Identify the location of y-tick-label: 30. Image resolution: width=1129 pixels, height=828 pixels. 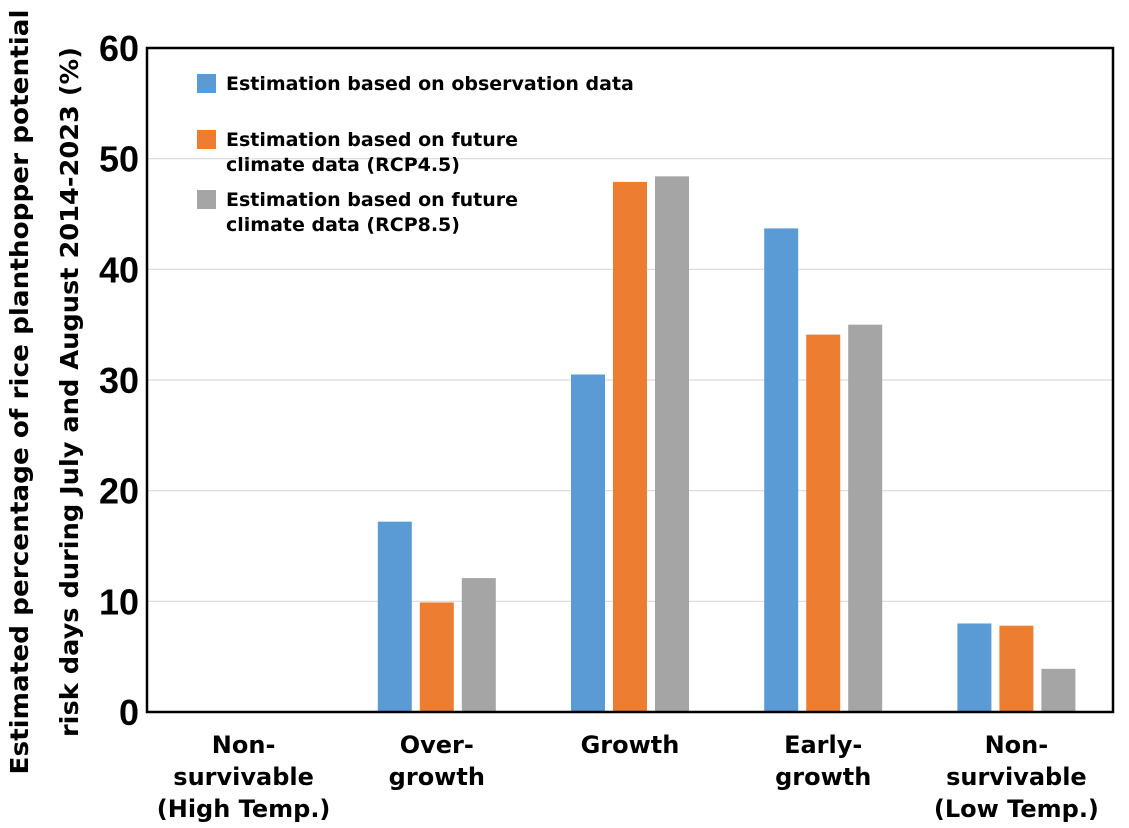
(119, 380).